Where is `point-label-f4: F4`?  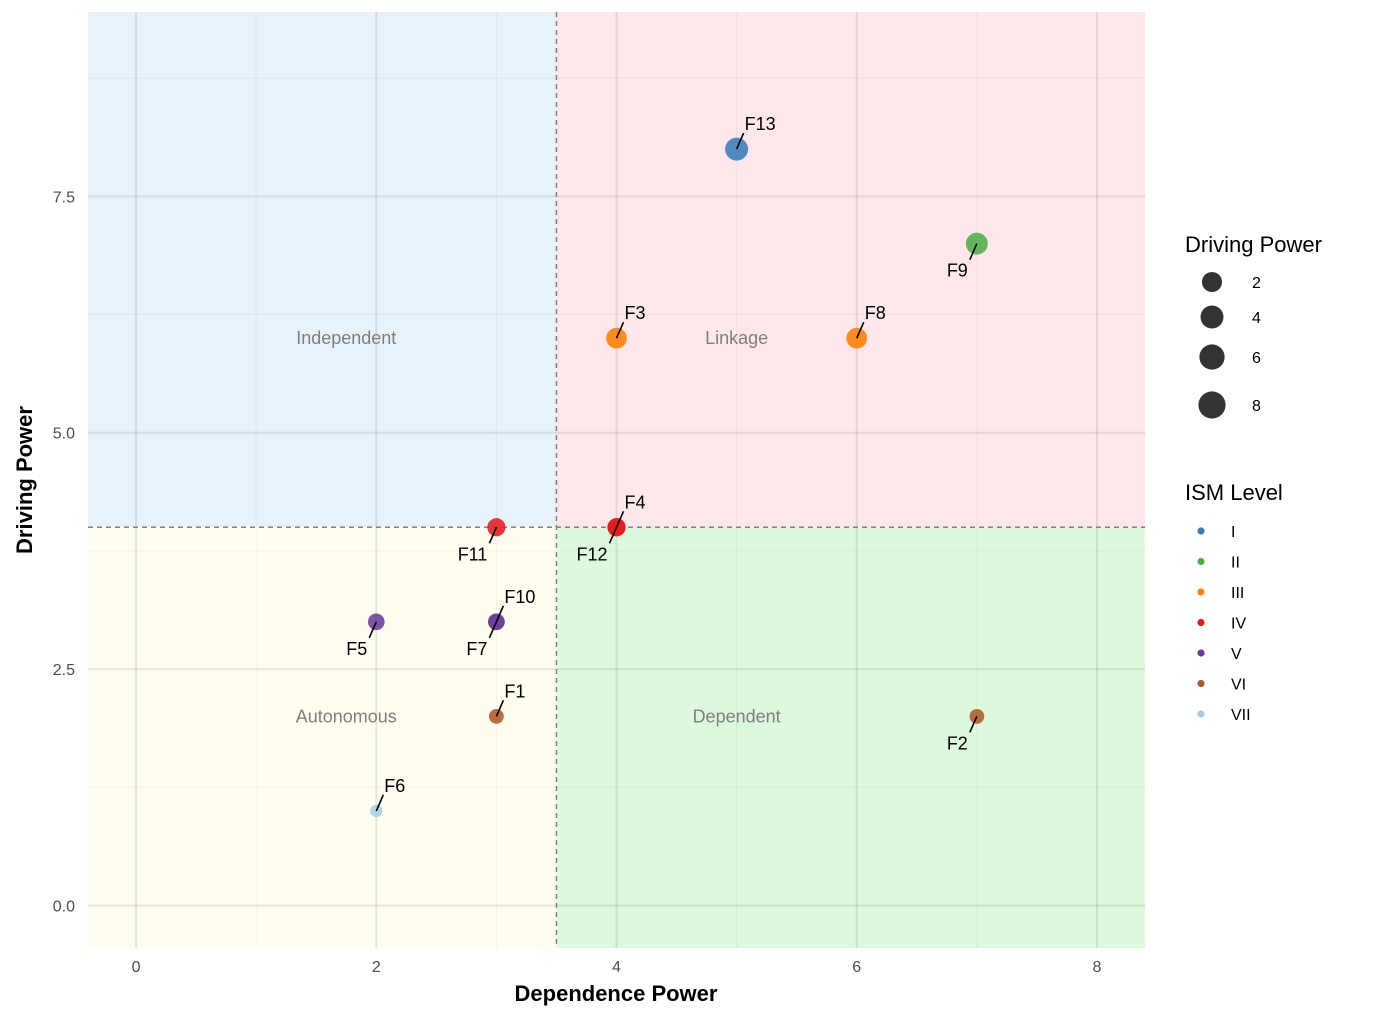 point-label-f4: F4 is located at coordinates (635, 502).